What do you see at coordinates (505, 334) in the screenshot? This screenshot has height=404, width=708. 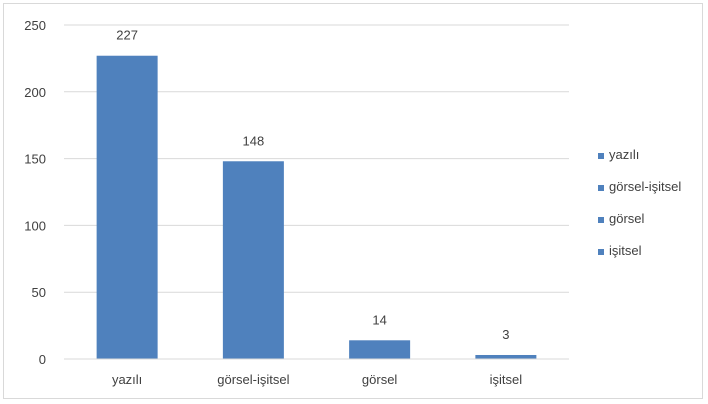 I see `data-label: 3` at bounding box center [505, 334].